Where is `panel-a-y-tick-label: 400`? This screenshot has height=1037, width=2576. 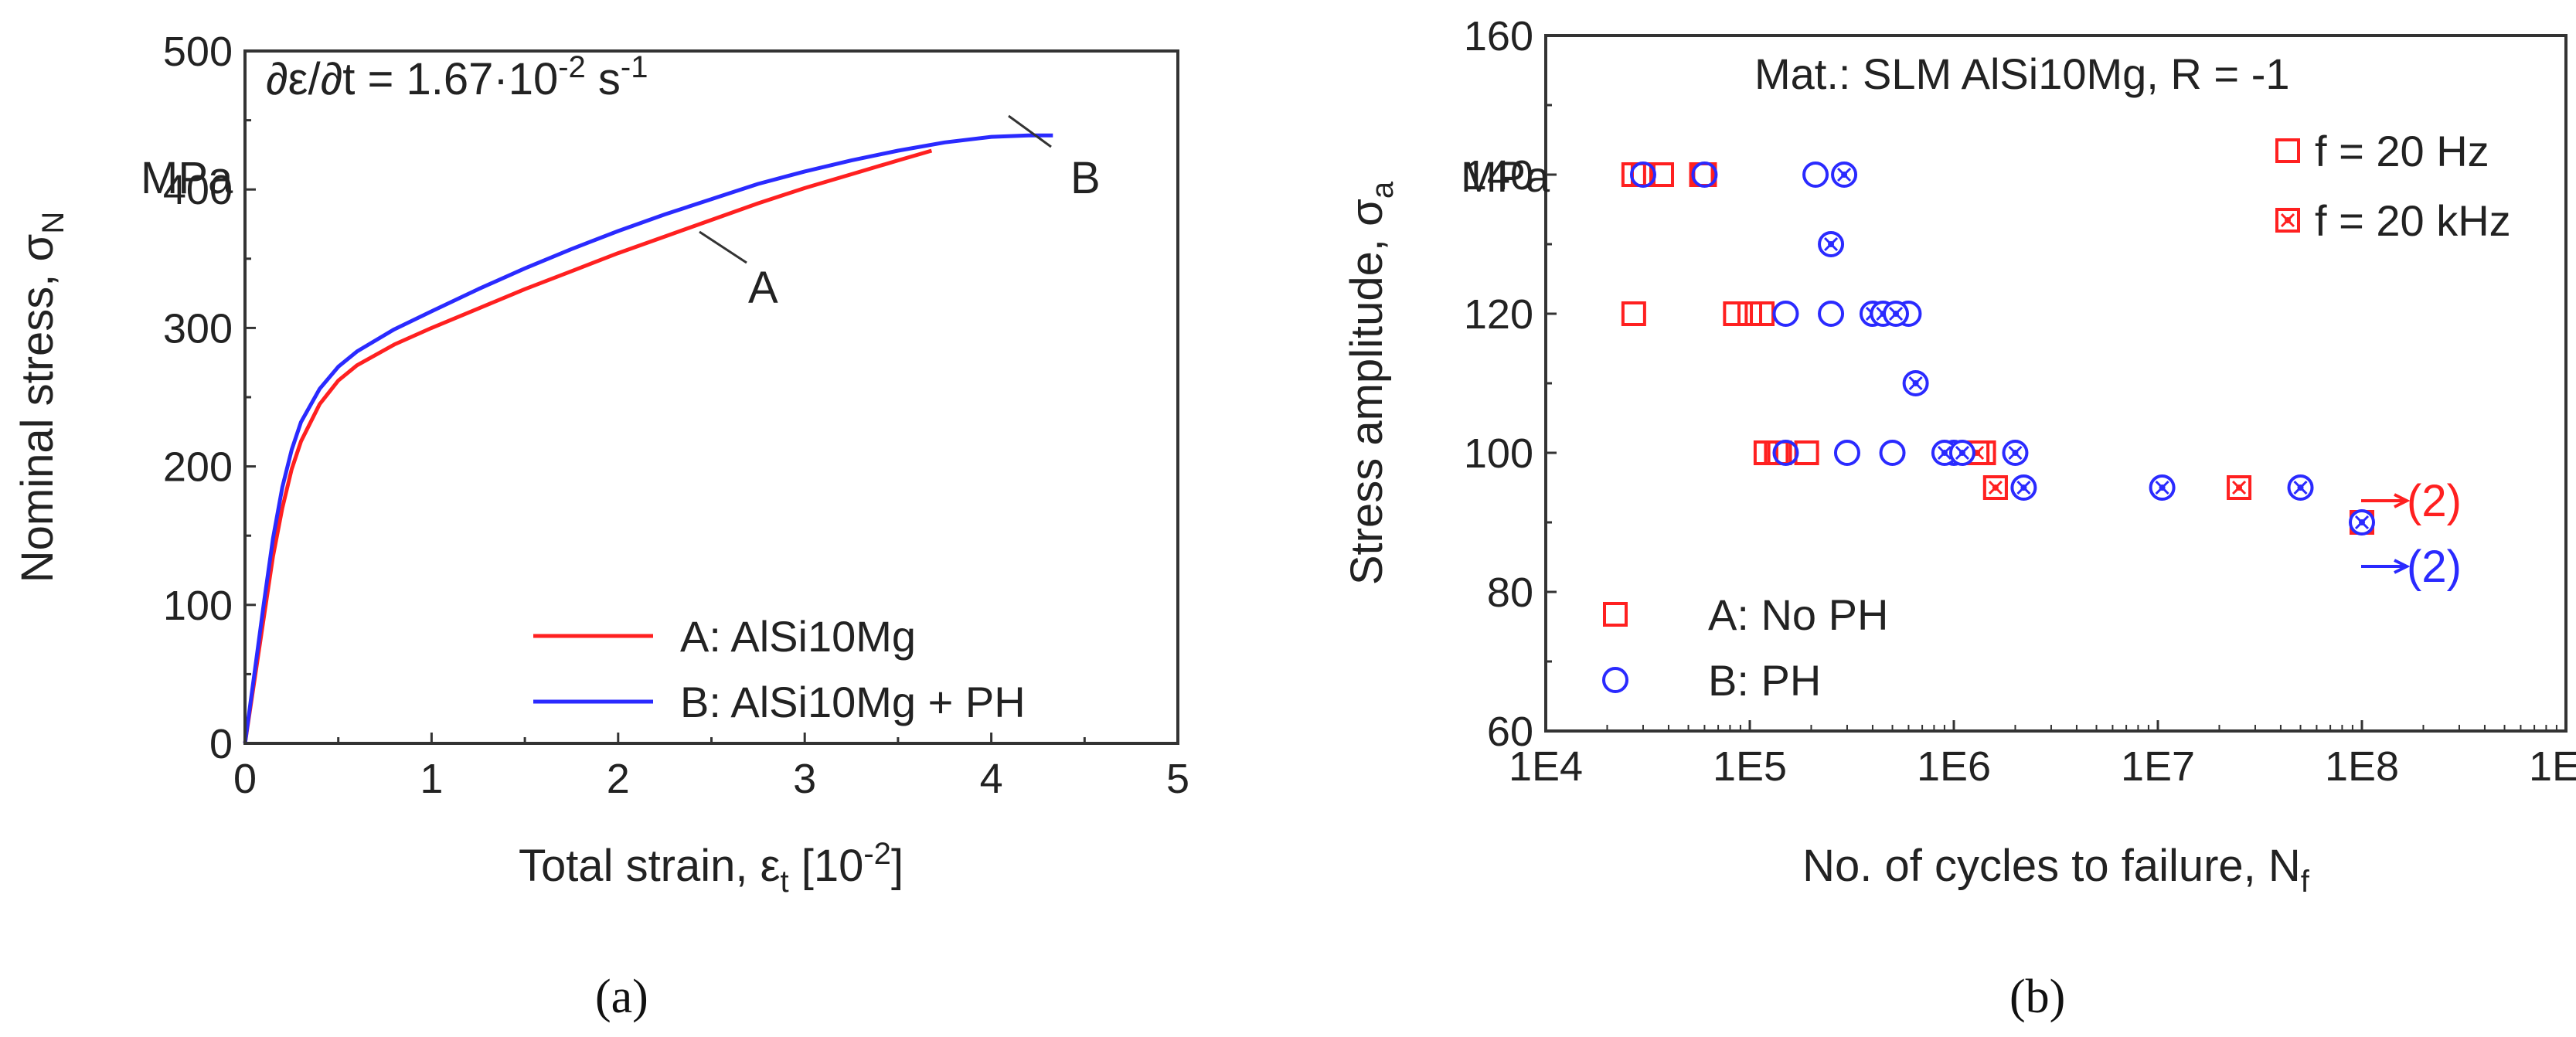 panel-a-y-tick-label: 400 is located at coordinates (198, 190).